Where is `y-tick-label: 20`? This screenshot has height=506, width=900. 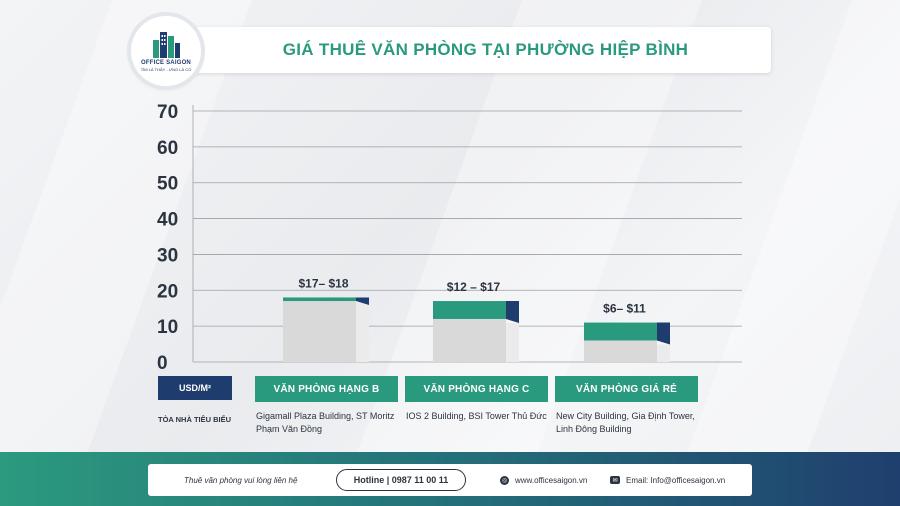
y-tick-label: 20 is located at coordinates (167, 291).